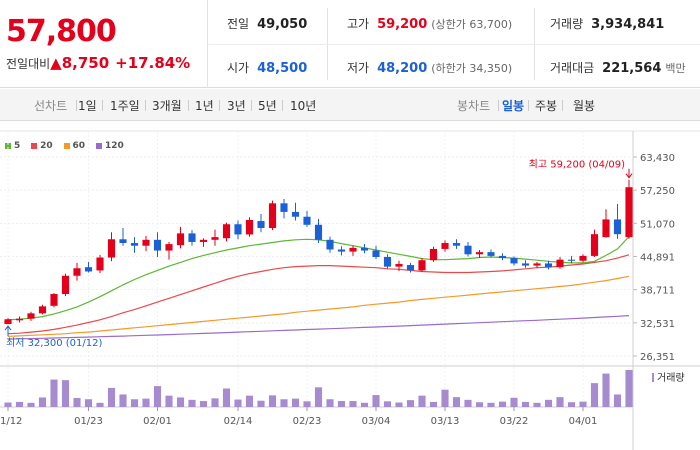 The height and width of the screenshot is (450, 700). I want to click on stat-open: 시가 48,500, so click(267, 68).